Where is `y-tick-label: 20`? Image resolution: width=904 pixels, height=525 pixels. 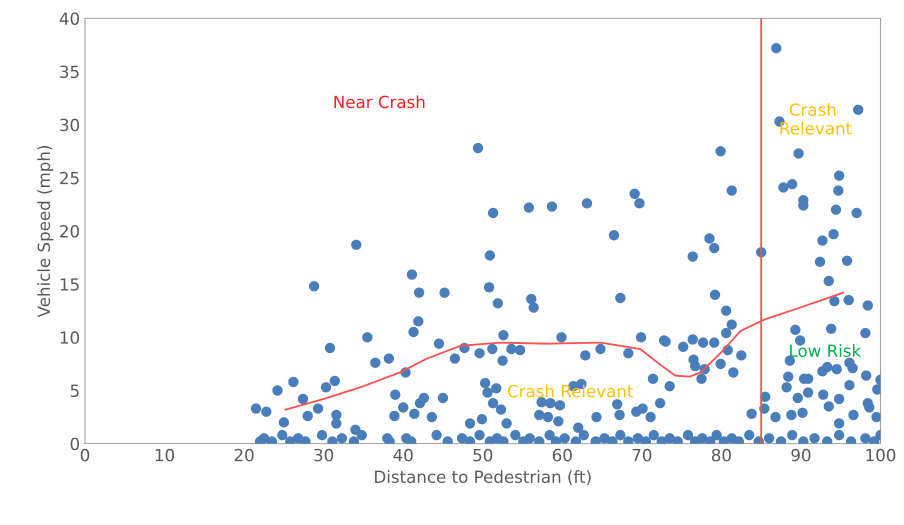 y-tick-label: 20 is located at coordinates (70, 231).